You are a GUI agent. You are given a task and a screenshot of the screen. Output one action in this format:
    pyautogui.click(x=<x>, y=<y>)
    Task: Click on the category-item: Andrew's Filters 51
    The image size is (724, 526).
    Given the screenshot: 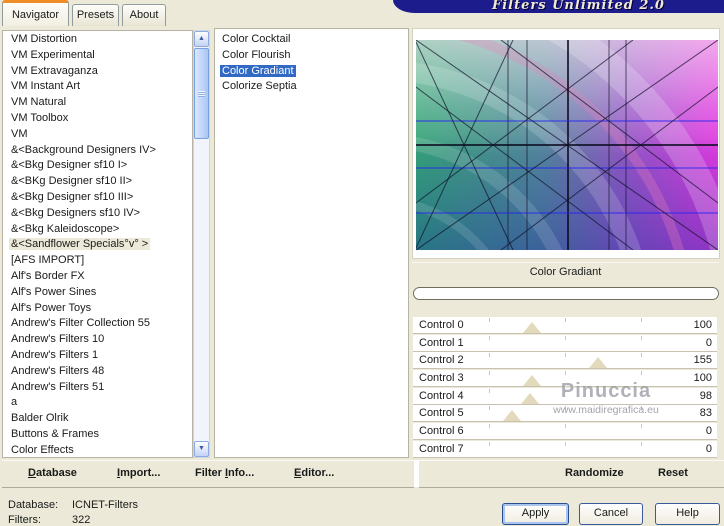 What is the action you would take?
    pyautogui.click(x=58, y=386)
    